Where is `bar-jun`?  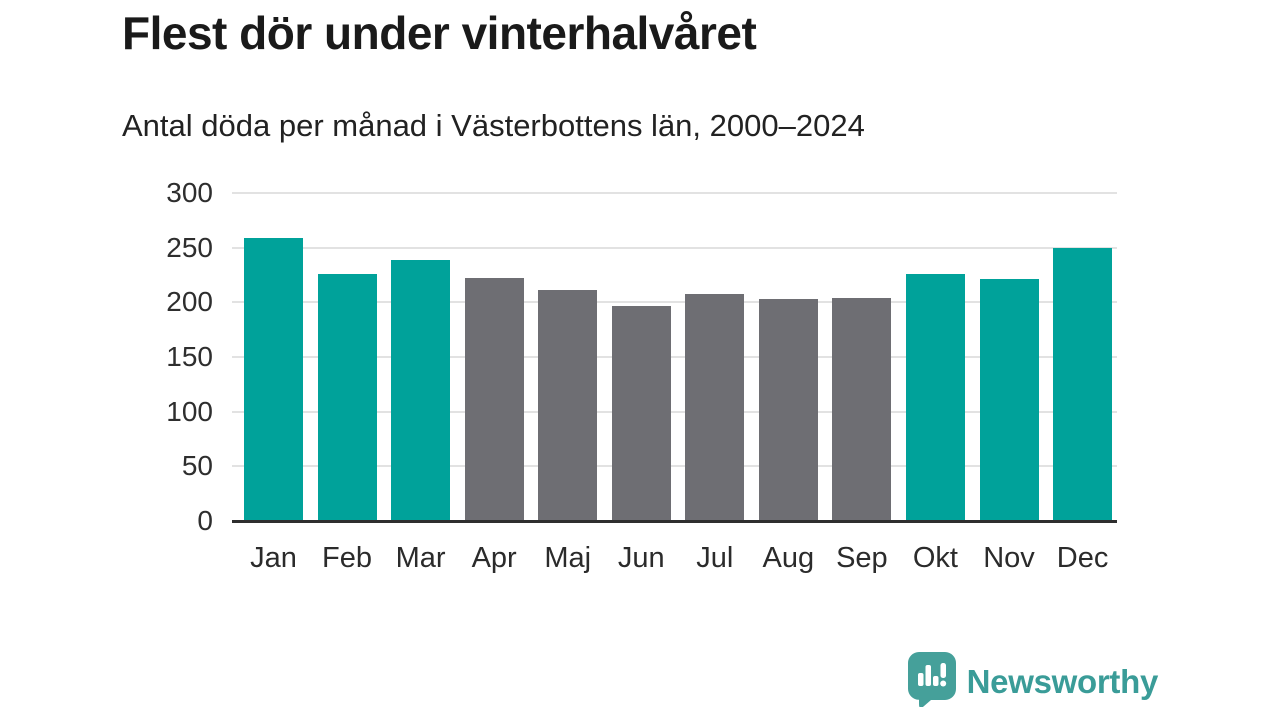 bar-jun is located at coordinates (641, 412).